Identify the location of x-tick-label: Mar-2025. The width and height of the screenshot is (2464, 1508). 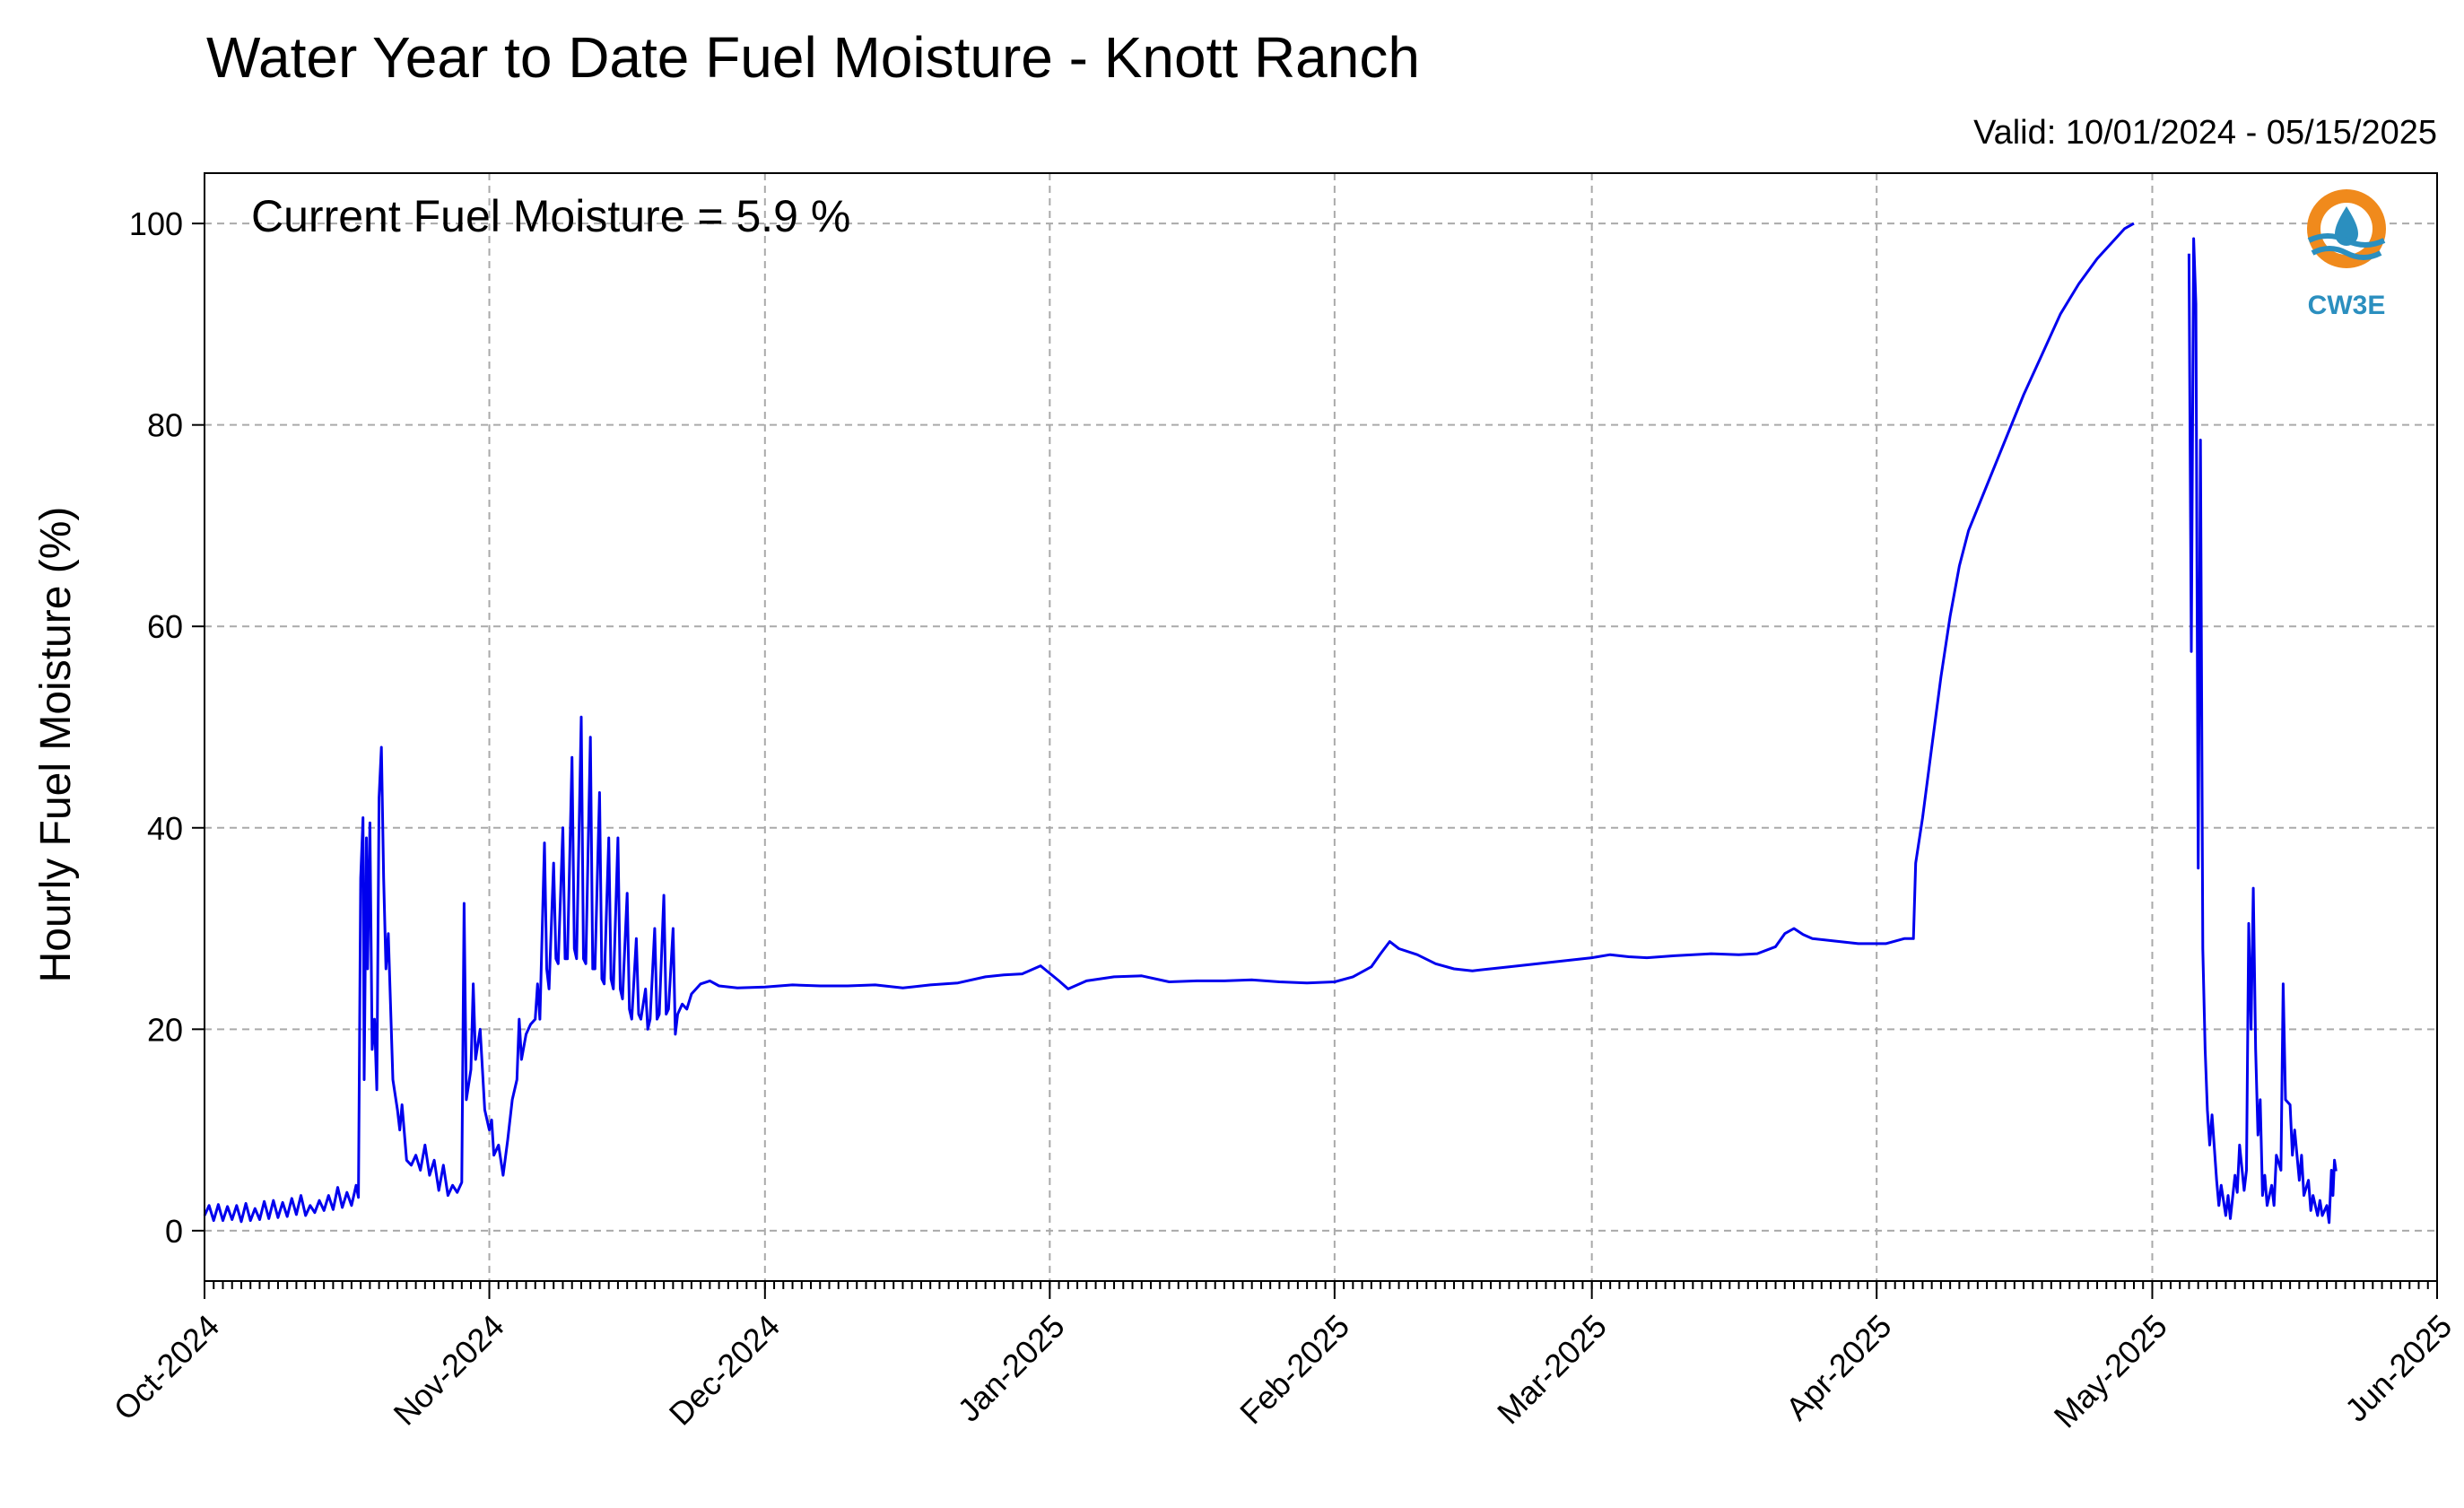
(1552, 1369).